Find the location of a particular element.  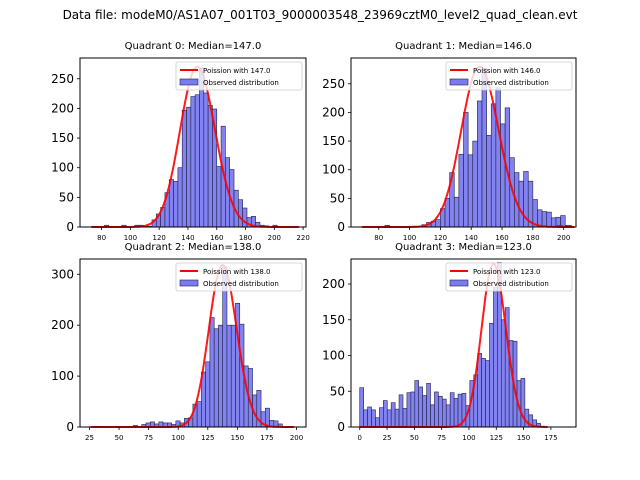

legend: Poission with 138.0 Observed distribution is located at coordinates (239, 277).